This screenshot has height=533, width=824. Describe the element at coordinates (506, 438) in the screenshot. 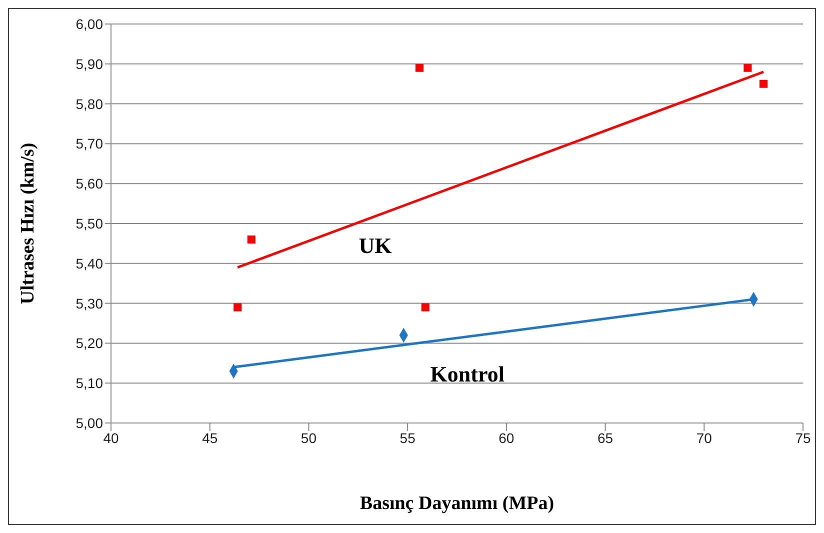

I see `x-tick-label: 60` at that location.